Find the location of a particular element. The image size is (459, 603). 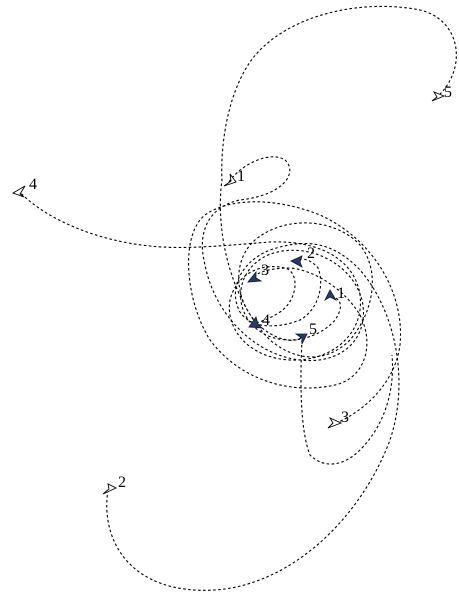

inner-marker-4-arrow-icon is located at coordinates (256, 322).